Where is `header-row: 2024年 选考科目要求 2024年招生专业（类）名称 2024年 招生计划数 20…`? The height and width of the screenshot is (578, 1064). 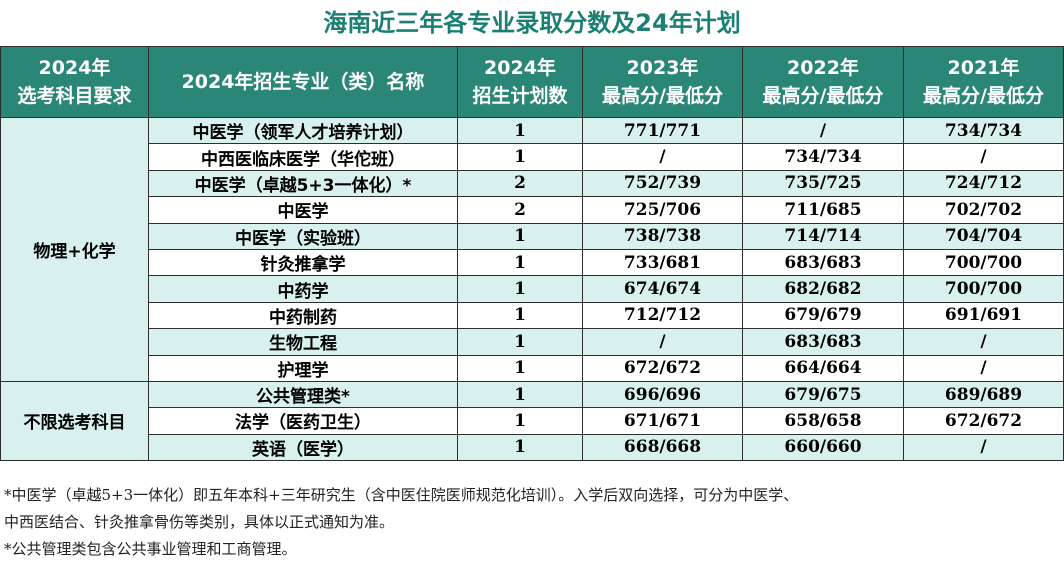 header-row: 2024年 选考科目要求 2024年招生专业（类）名称 2024年 招生计划数 20… is located at coordinates (532, 82).